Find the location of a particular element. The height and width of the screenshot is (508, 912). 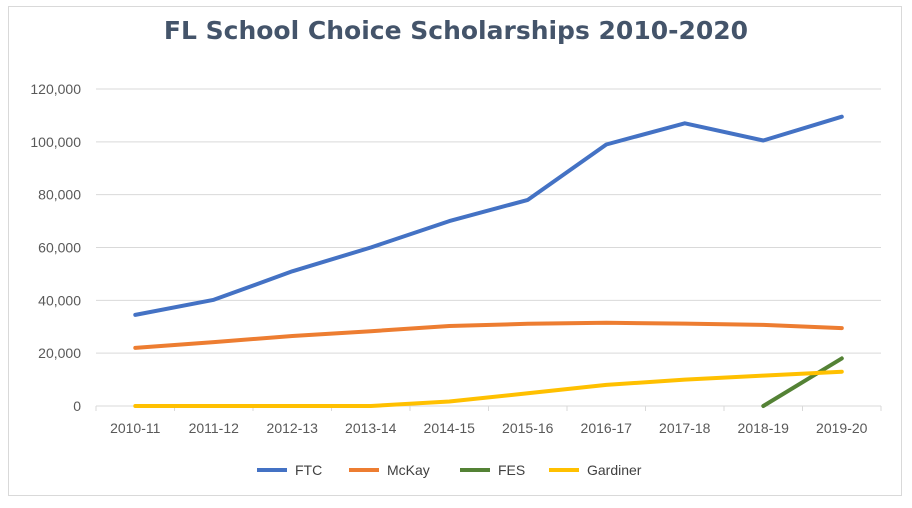

series-line-fes is located at coordinates (802, 382).